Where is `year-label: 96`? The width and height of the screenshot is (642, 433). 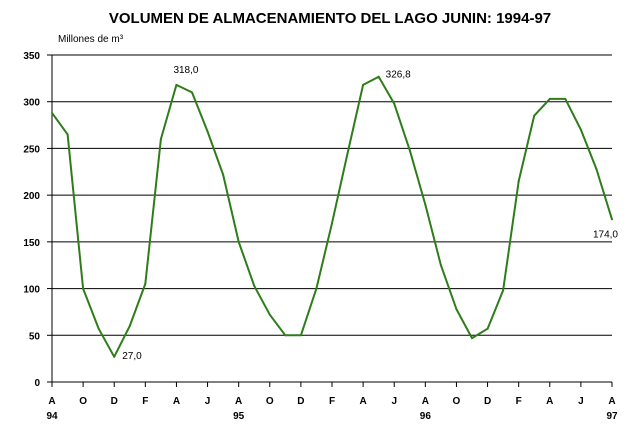 year-label: 96 is located at coordinates (426, 416).